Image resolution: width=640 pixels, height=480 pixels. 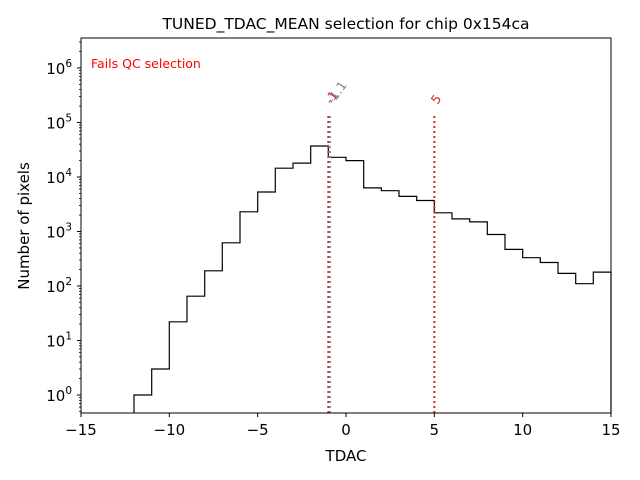 What do you see at coordinates (170, 430) in the screenshot?
I see `x-tick-label: −10` at bounding box center [170, 430].